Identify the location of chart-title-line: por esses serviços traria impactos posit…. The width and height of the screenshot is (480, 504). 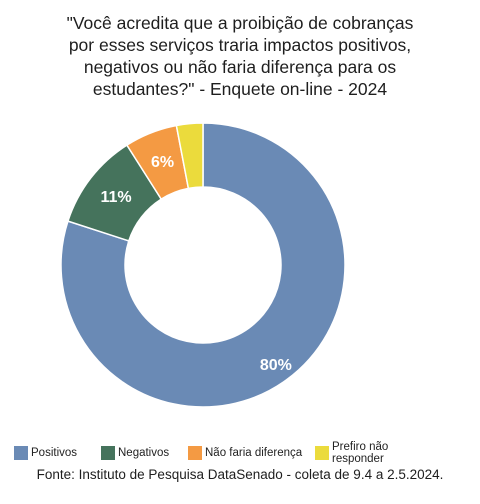
(240, 45).